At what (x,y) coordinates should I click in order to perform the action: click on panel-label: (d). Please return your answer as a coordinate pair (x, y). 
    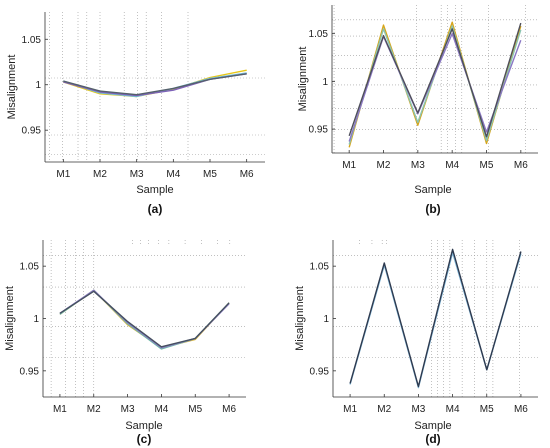
    Looking at the image, I should click on (432, 439).